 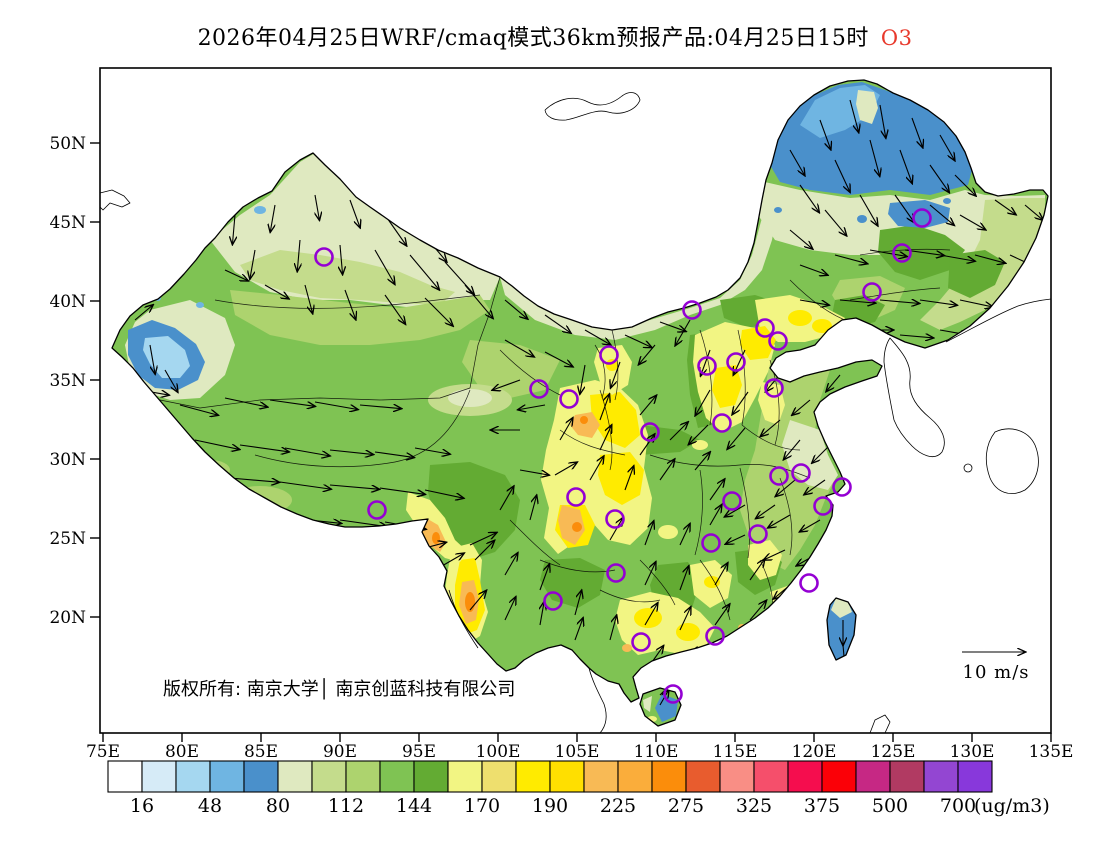 I want to click on lon-label: 125E, so click(x=893, y=752).